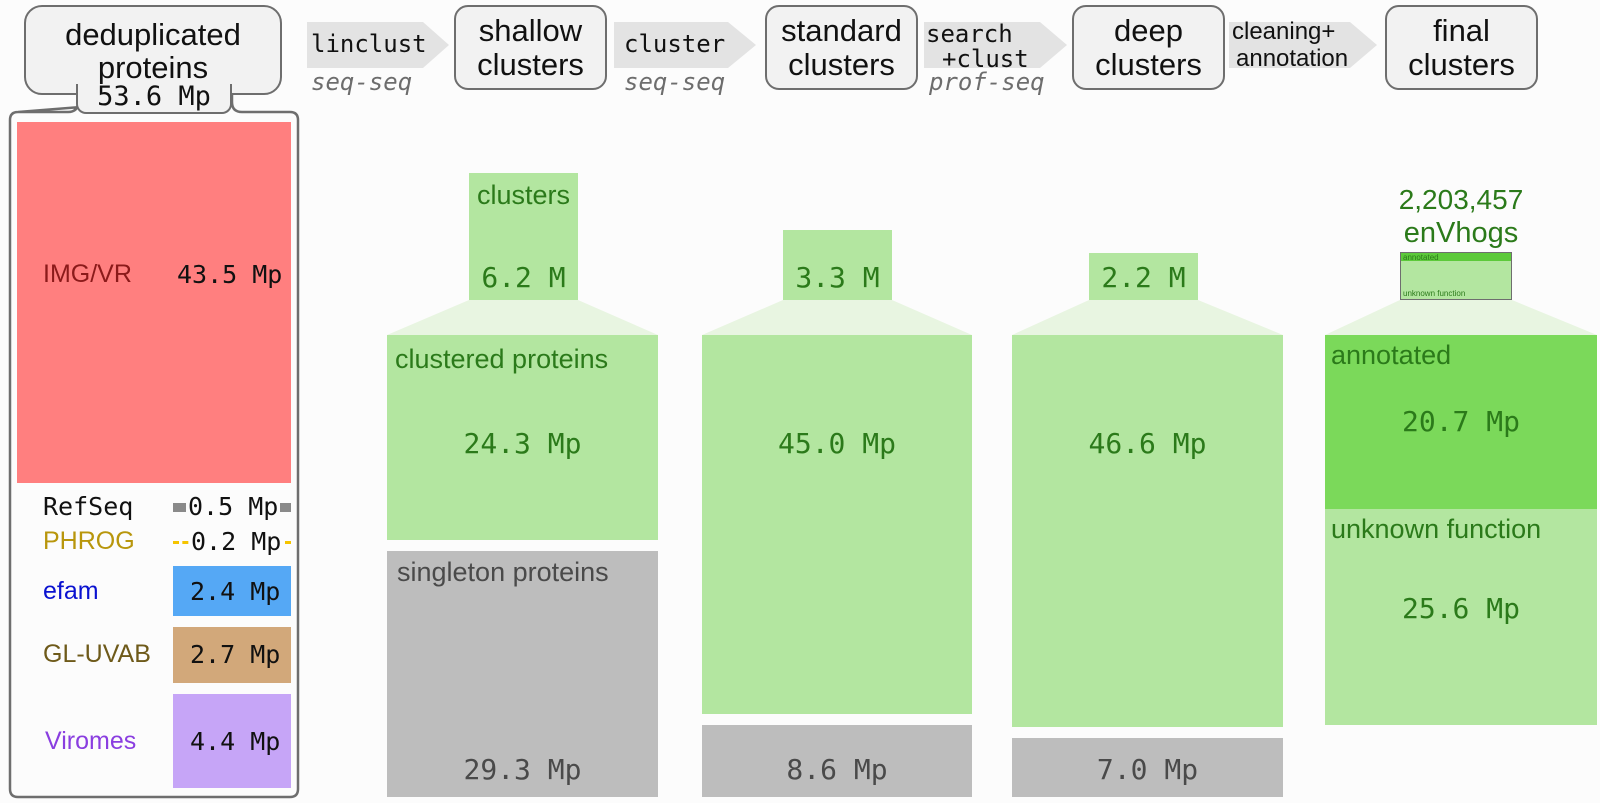 The height and width of the screenshot is (803, 1600). I want to click on stage-dedup-line2: proteins, so click(153, 67).